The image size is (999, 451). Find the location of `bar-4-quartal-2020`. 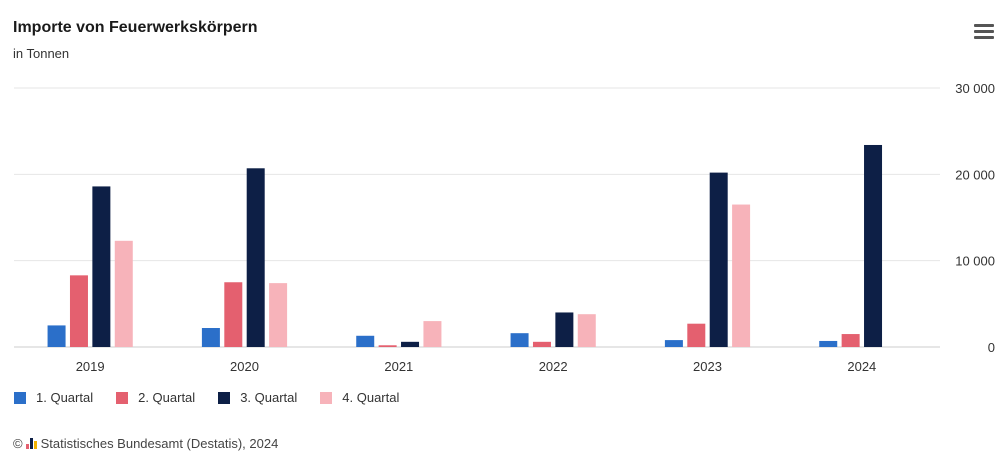

bar-4-quartal-2020 is located at coordinates (278, 315).